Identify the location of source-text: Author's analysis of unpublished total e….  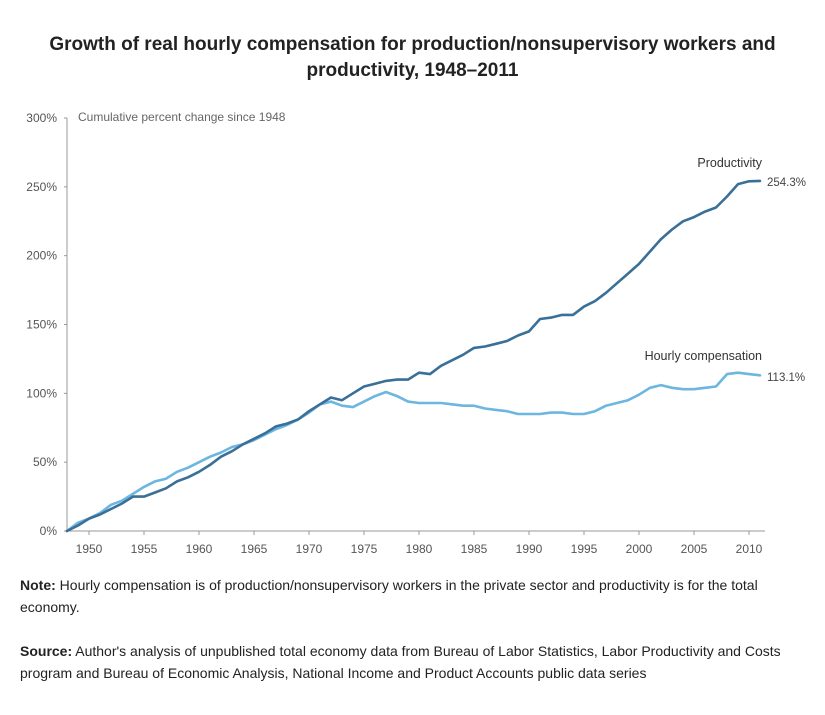
(400, 662).